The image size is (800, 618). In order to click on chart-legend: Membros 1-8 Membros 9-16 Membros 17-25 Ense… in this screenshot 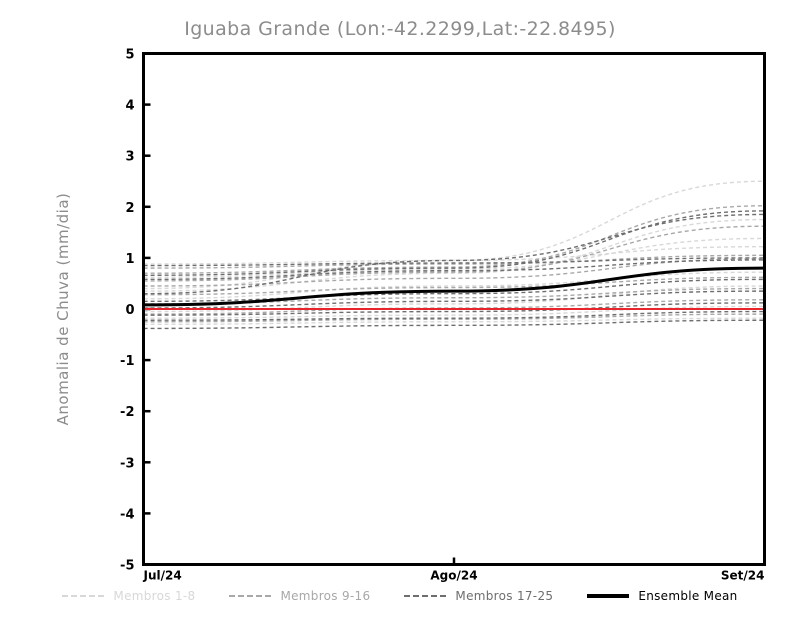, I will do `click(400, 596)`.